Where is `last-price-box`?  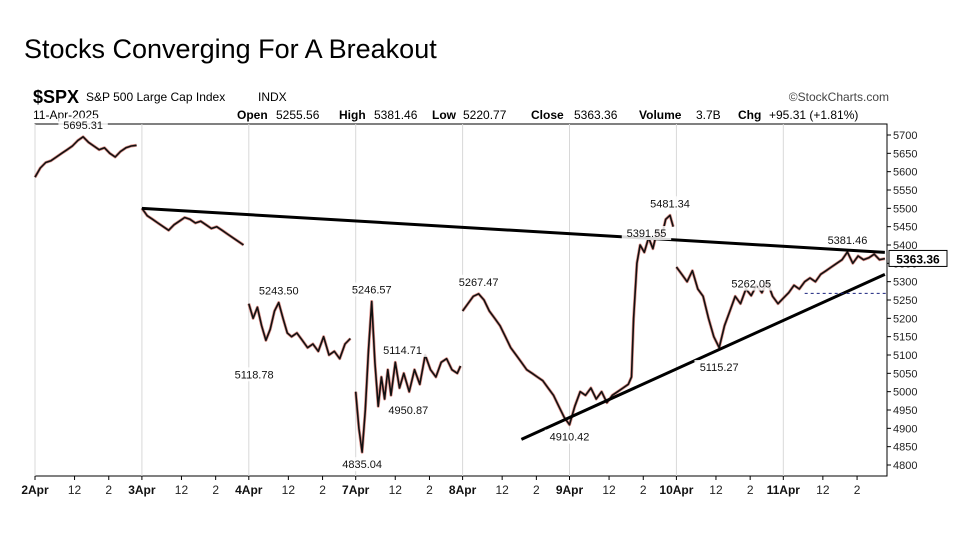 last-price-box is located at coordinates (918, 258).